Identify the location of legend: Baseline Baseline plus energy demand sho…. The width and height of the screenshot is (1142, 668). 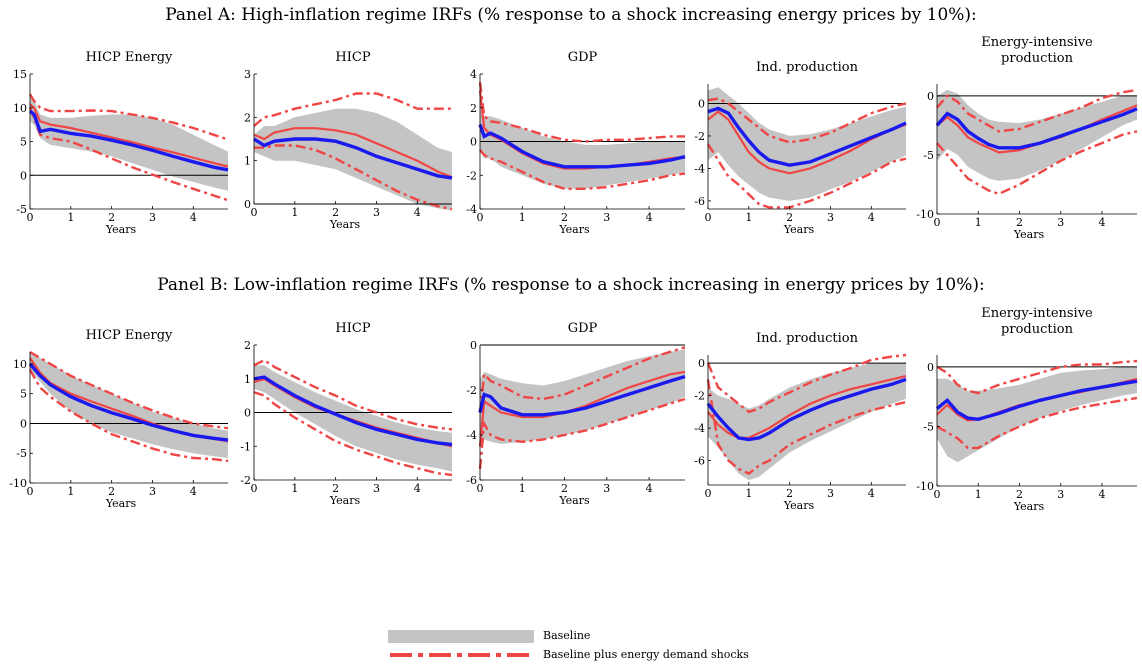
(598, 648).